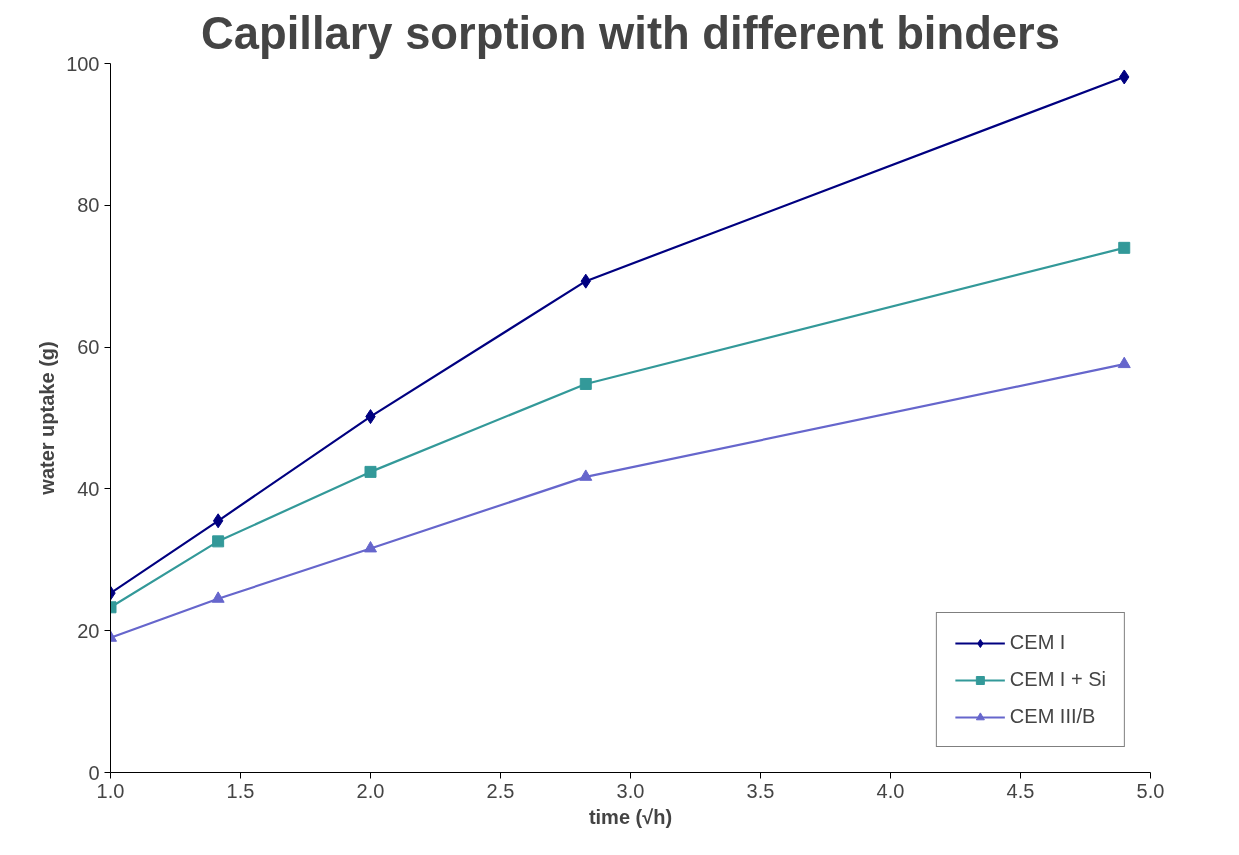 The width and height of the screenshot is (1239, 855). I want to click on x-tick-label: 5.0, so click(1150, 790).